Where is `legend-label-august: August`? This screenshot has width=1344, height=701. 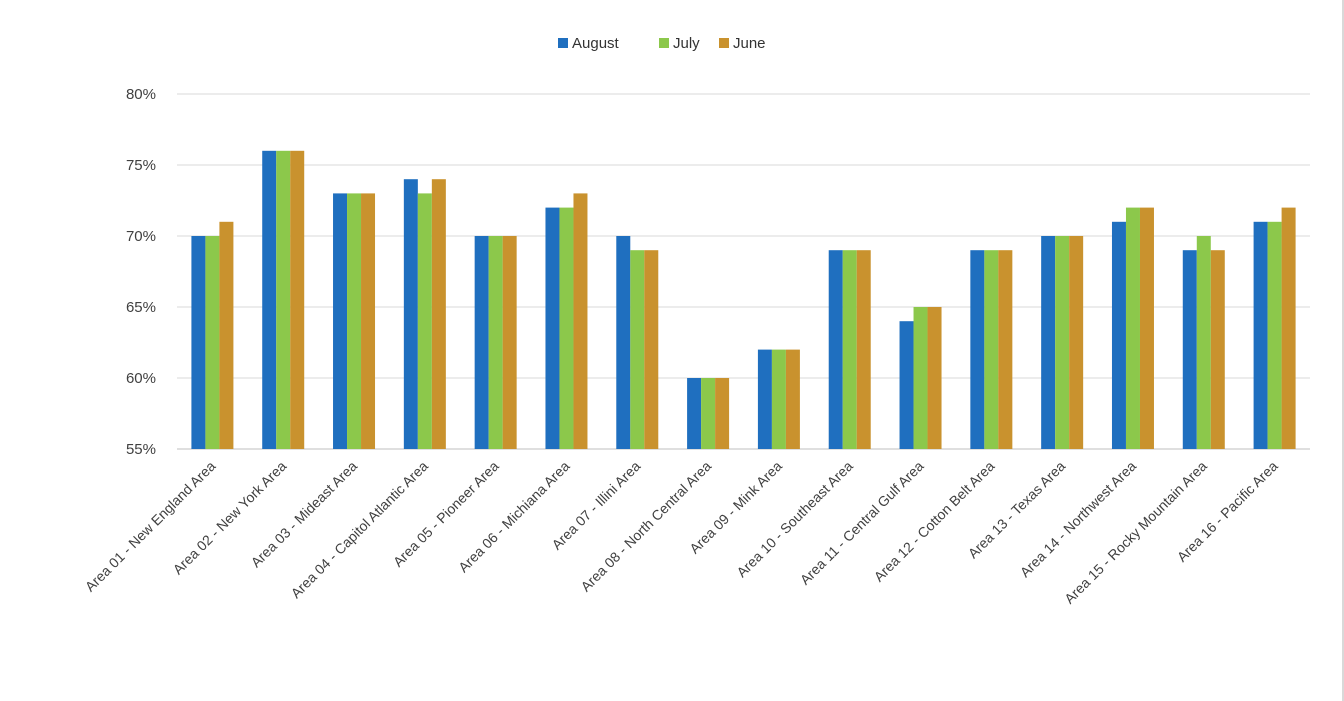 legend-label-august: August is located at coordinates (596, 43).